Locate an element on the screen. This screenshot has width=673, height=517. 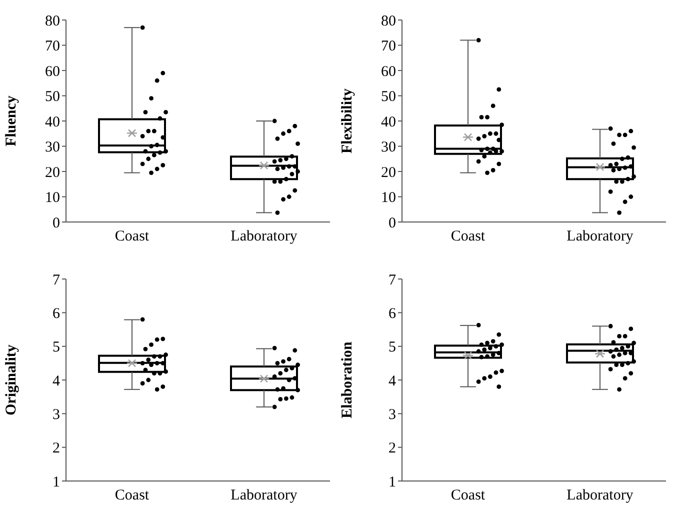
y-axis-title: Fluency is located at coordinates (11, 120).